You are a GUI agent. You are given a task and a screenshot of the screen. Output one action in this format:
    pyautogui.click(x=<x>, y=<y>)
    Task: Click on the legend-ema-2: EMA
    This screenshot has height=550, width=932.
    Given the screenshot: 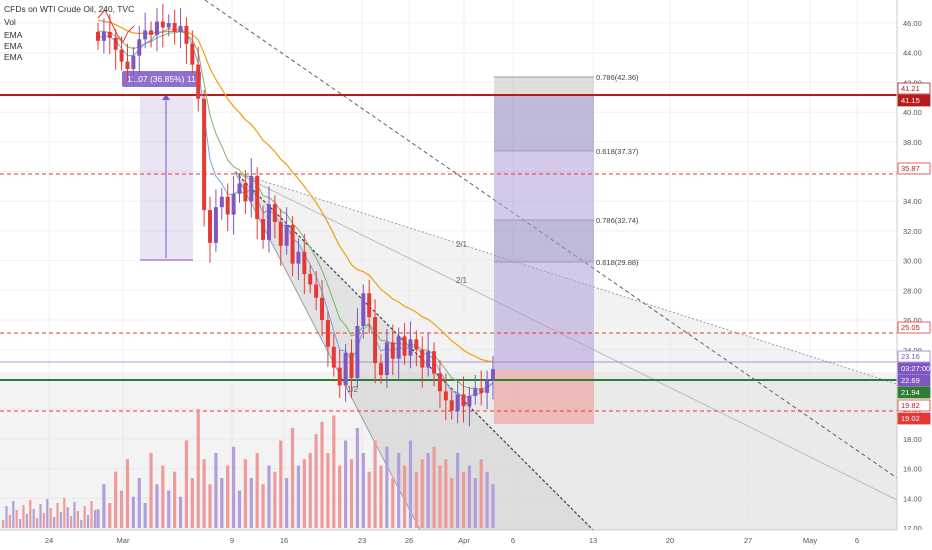 What is the action you would take?
    pyautogui.click(x=13, y=46)
    